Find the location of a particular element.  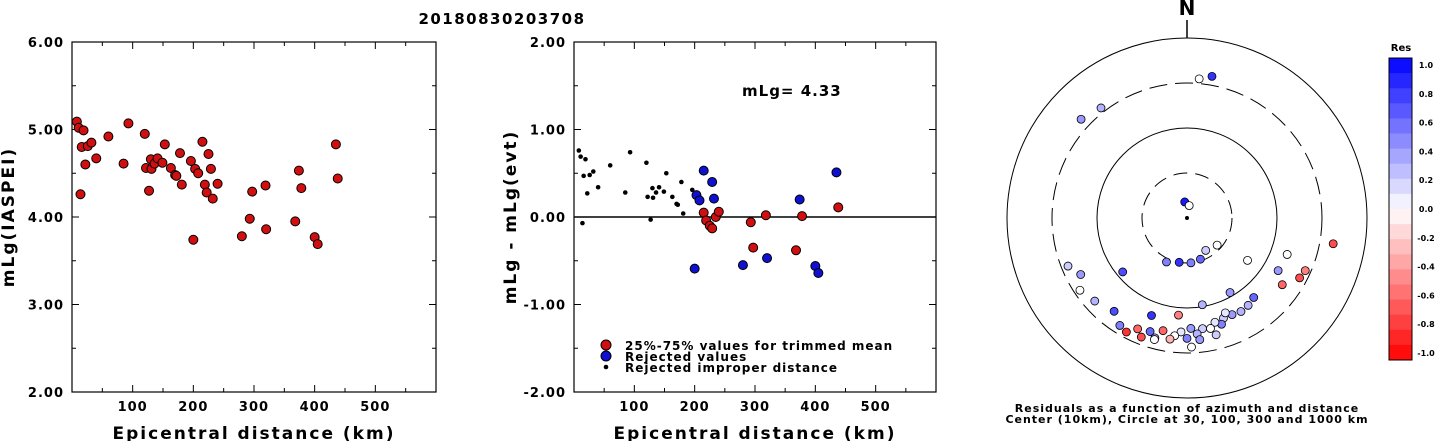

polar-points is located at coordinates (1200, 211).